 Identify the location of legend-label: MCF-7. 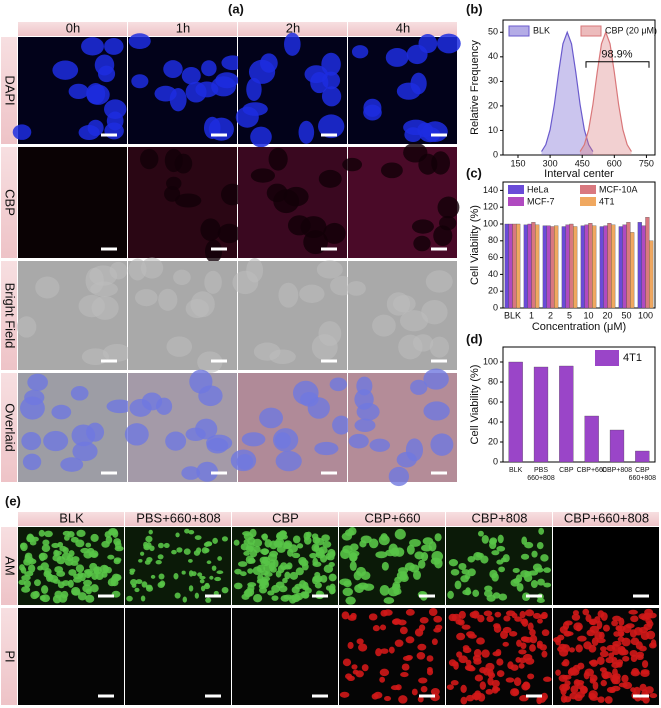
(541, 201).